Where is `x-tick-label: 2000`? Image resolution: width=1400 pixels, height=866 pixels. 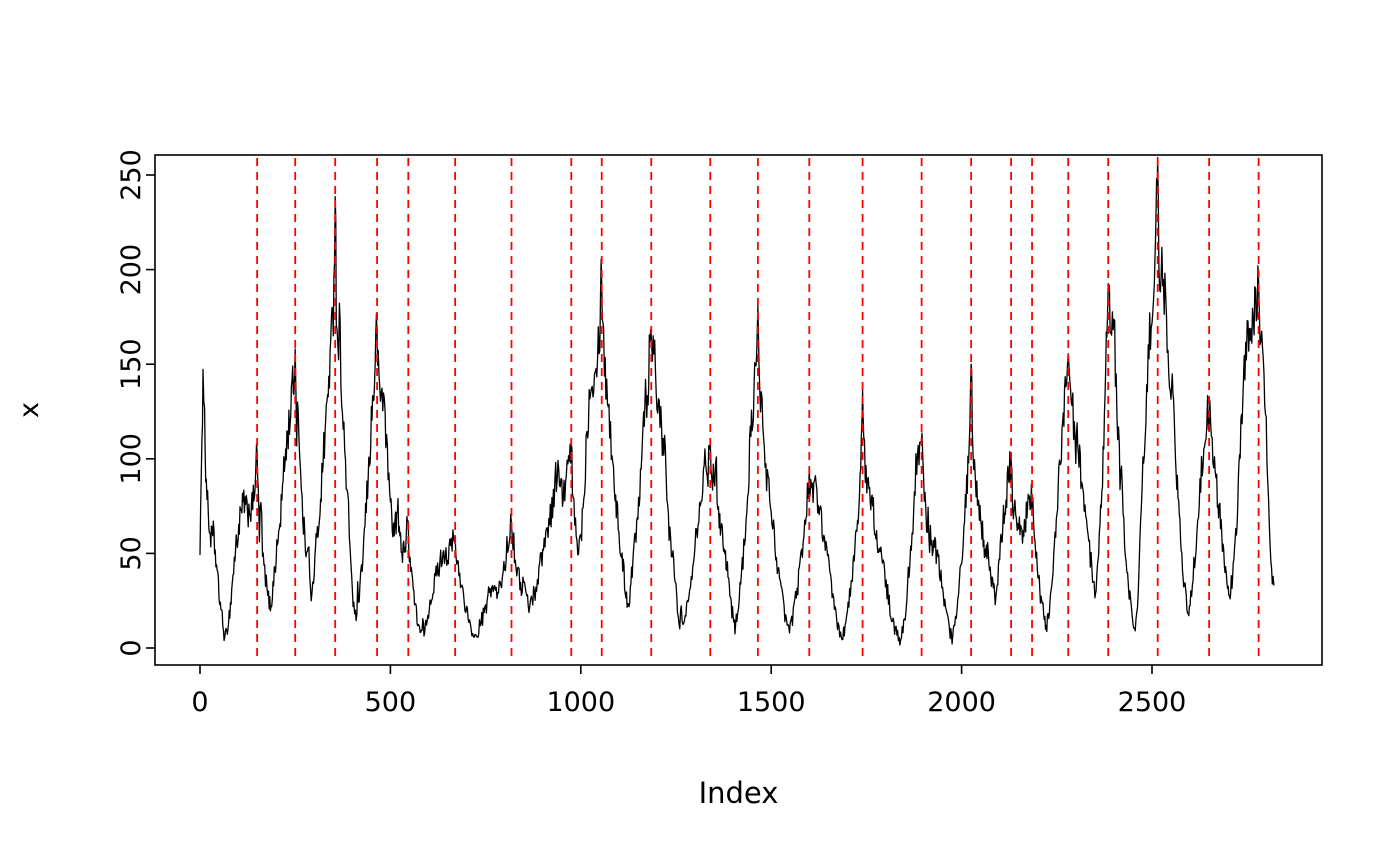
x-tick-label: 2000 is located at coordinates (961, 702).